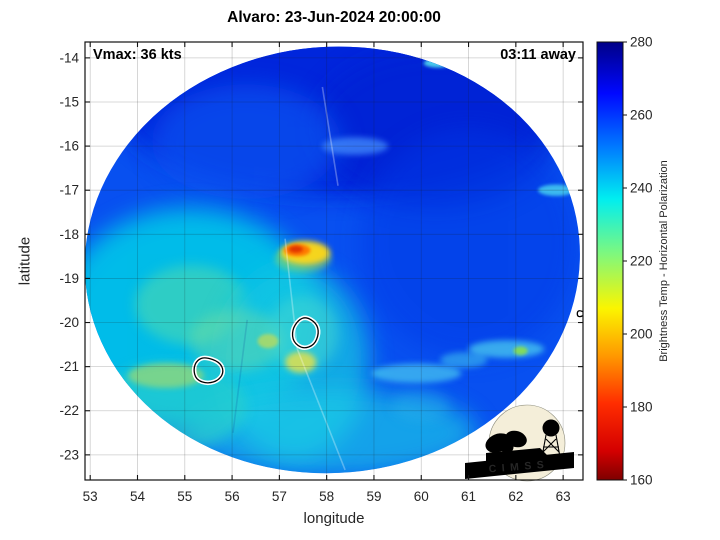  Describe the element at coordinates (468, 496) in the screenshot. I see `x-tick-label: 61` at that location.